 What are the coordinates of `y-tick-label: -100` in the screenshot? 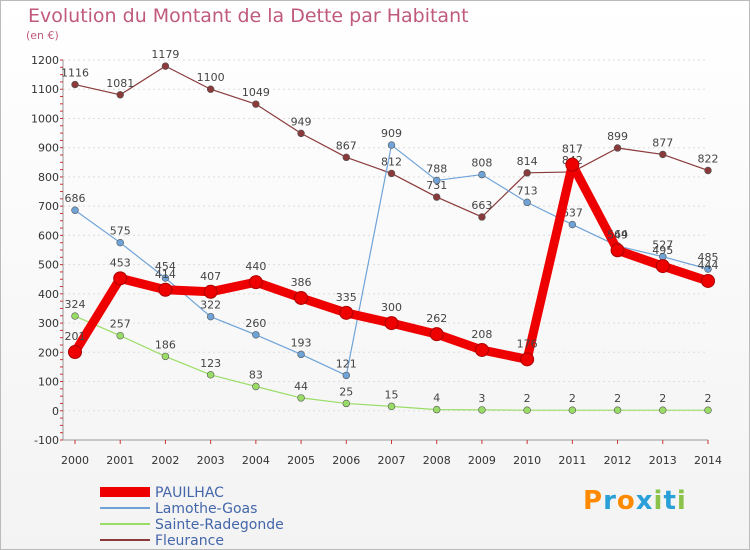 It's located at (46, 440).